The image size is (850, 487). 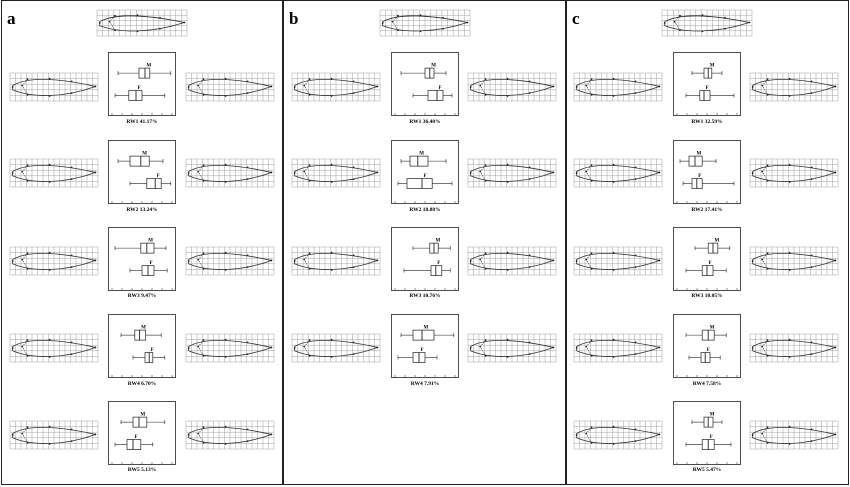 What do you see at coordinates (707, 210) in the screenshot?
I see `rw-label: RW2 17.41%` at bounding box center [707, 210].